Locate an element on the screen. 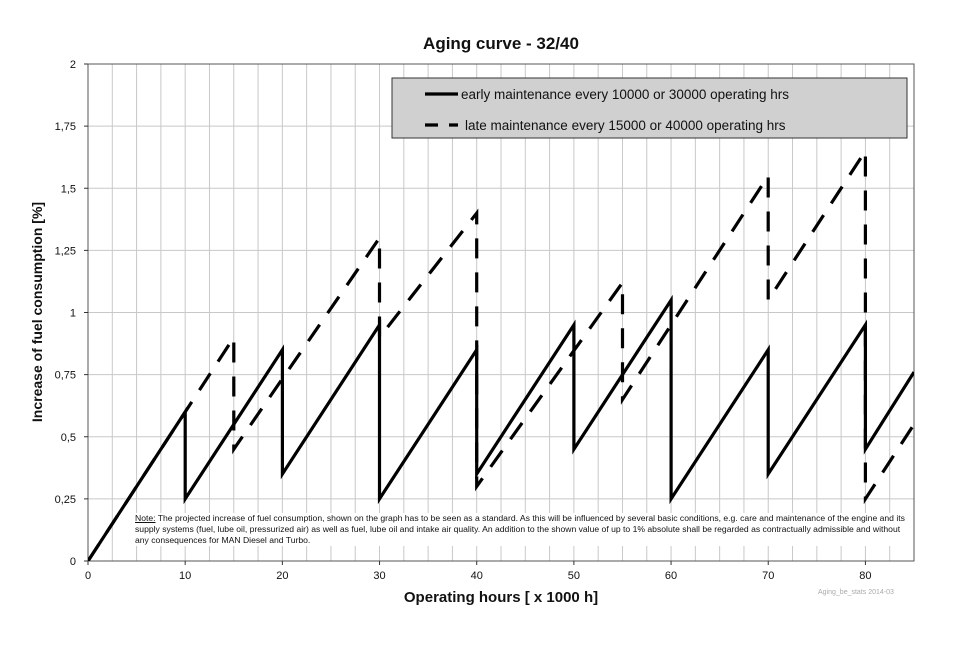  y-tick-label: 0,5 is located at coordinates (68, 438).